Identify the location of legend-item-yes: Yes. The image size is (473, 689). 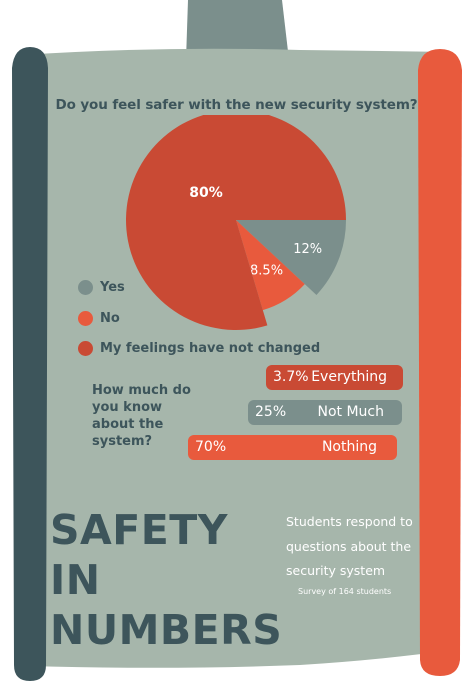
(101, 287).